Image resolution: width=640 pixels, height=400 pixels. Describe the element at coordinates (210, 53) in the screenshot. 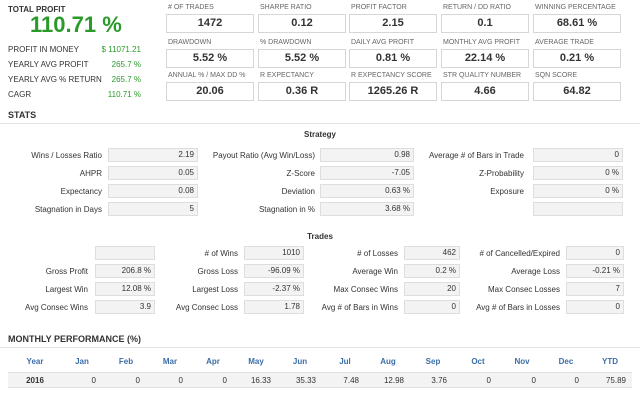

I see `metric-drawdown: DRAWDOWN 5.52 %` at that location.